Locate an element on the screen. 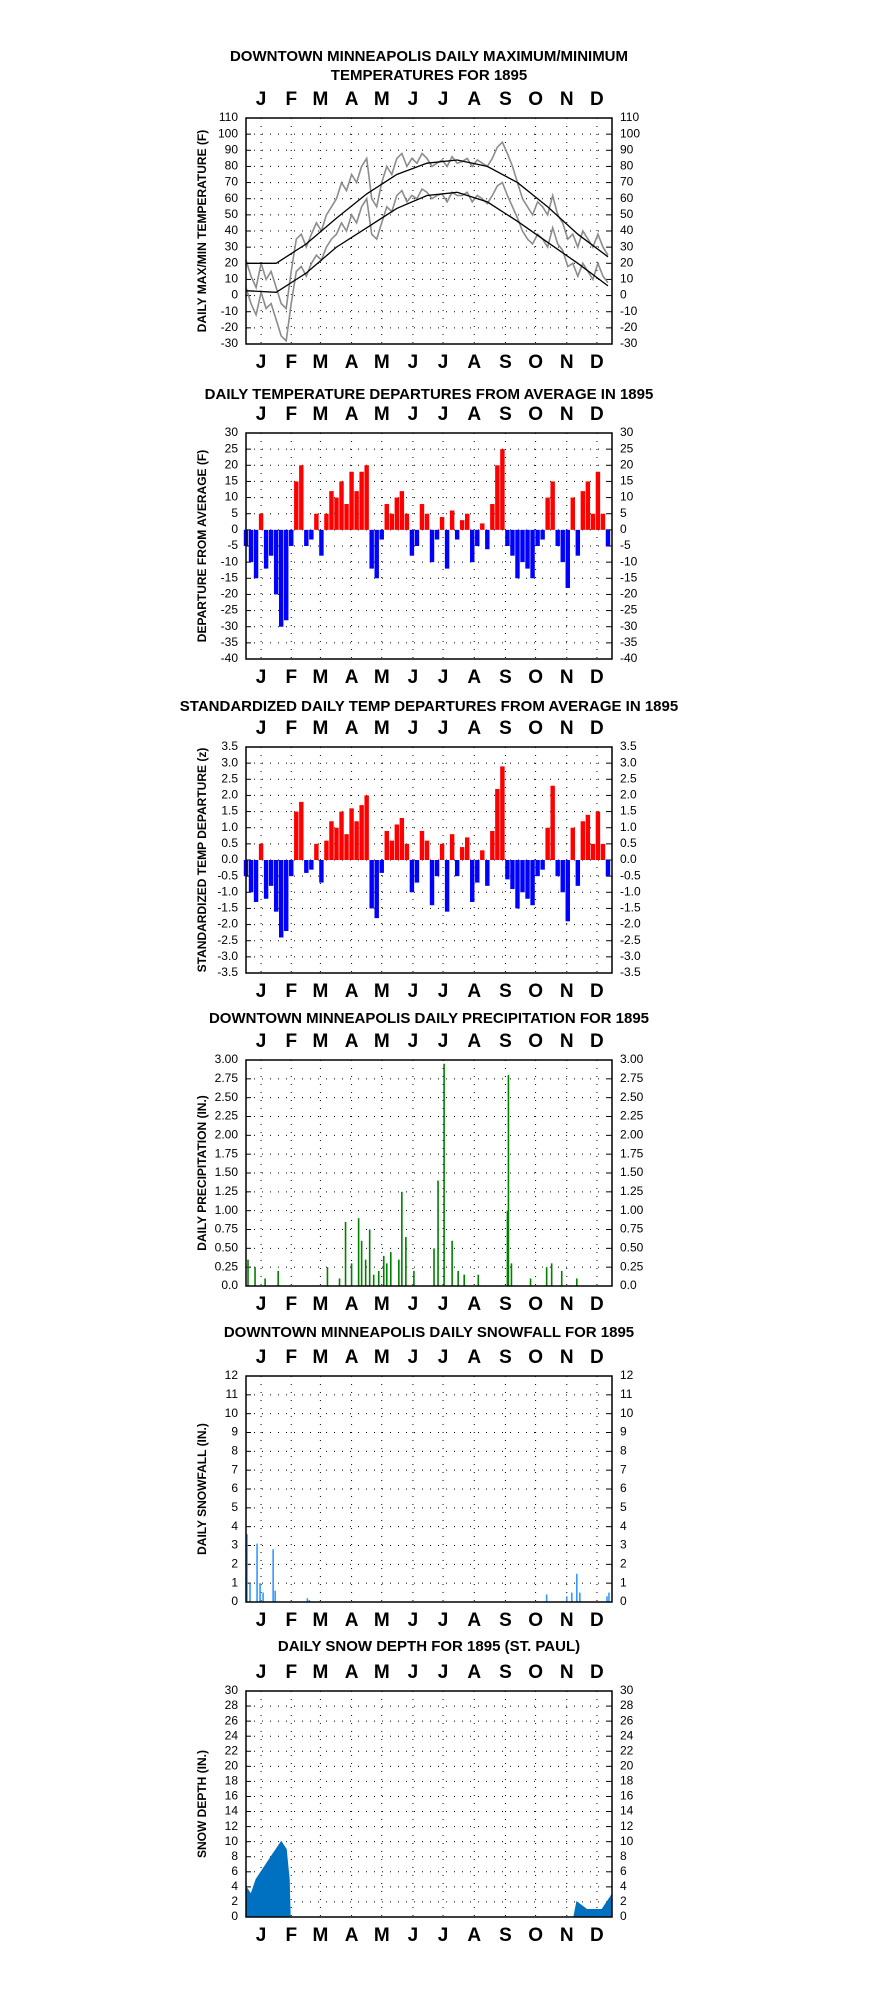  y-tick-label: 25 is located at coordinates (232, 448).